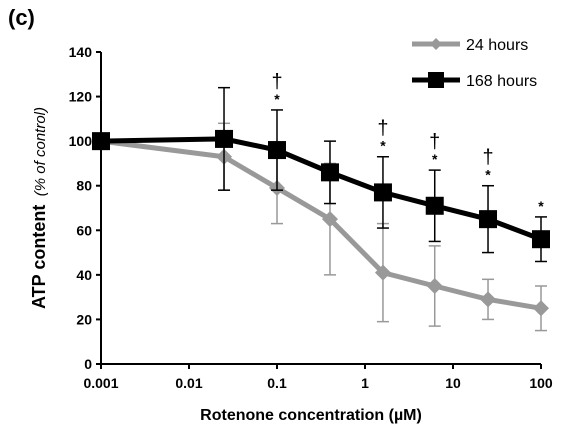 This screenshot has width=573, height=433. I want to click on legend: 24 hours 168 hours, so click(474, 63).